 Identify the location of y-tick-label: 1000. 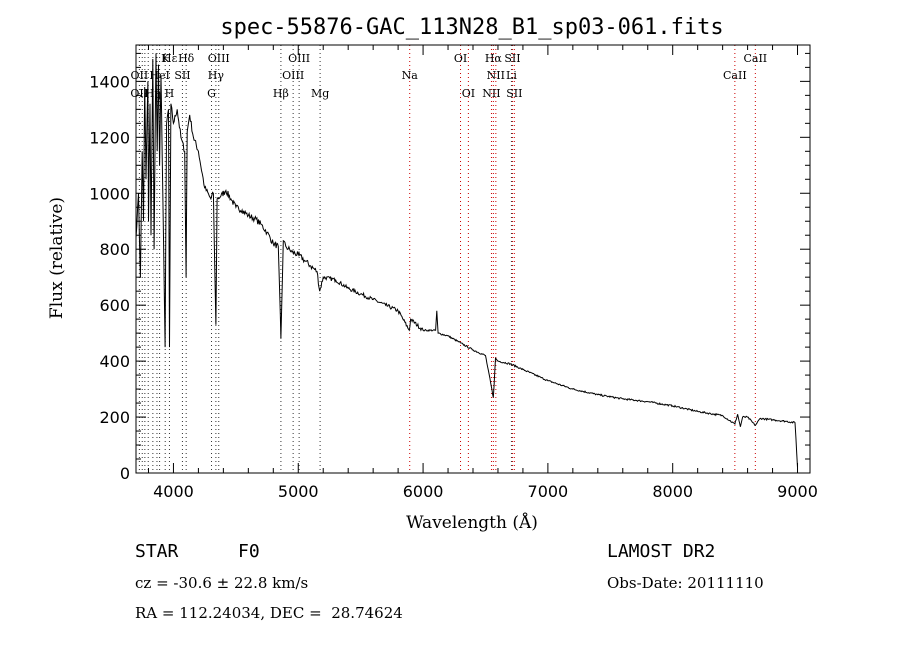
(109, 193).